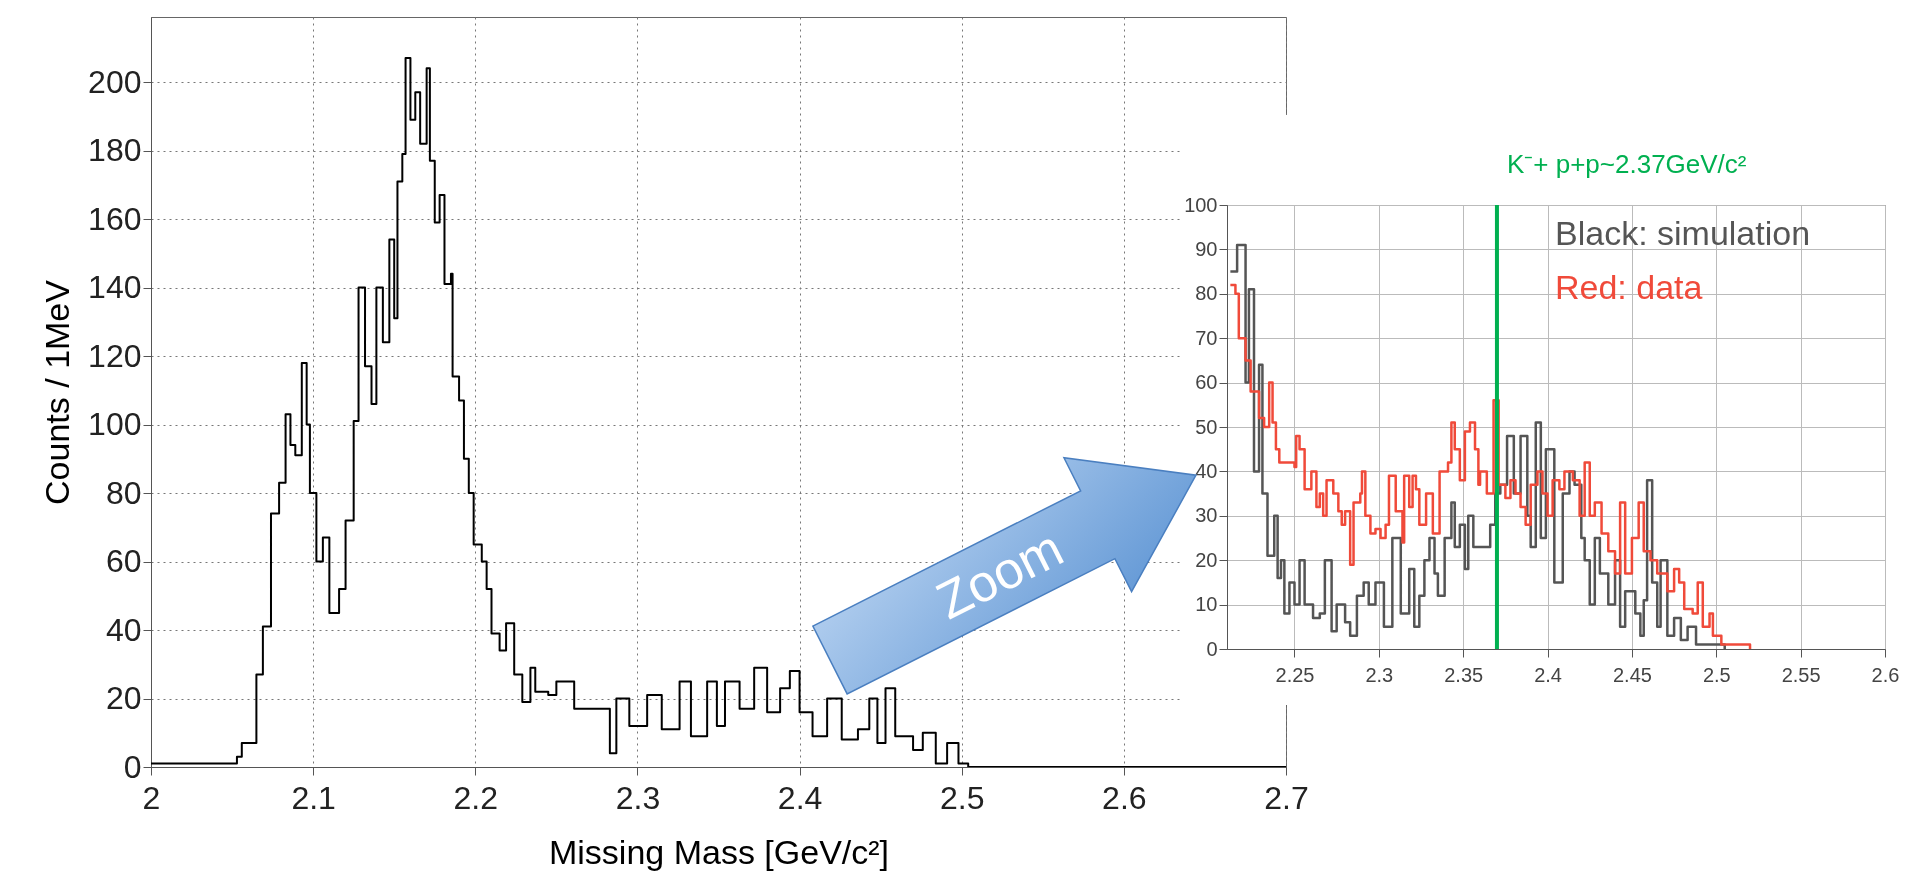 Image resolution: width=1910 pixels, height=893 pixels. What do you see at coordinates (1632, 674) in the screenshot?
I see `x-tick-label: 2.45` at bounding box center [1632, 674].